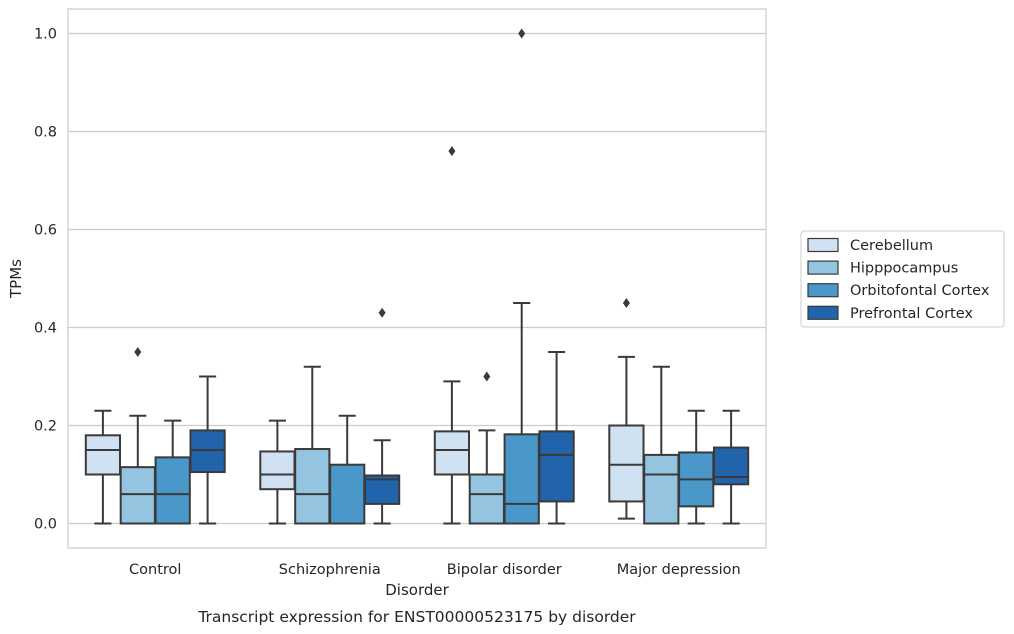 The height and width of the screenshot is (634, 1014). Describe the element at coordinates (330, 570) in the screenshot. I see `x-tick-label: Schizophrenia` at that location.